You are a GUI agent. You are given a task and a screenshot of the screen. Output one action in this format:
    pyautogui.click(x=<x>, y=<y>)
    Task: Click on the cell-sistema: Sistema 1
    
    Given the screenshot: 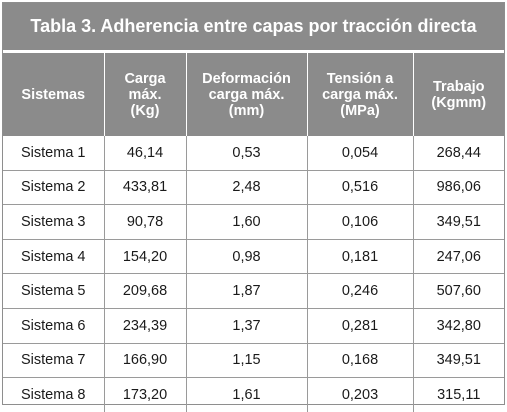 What is the action you would take?
    pyautogui.click(x=53, y=152)
    